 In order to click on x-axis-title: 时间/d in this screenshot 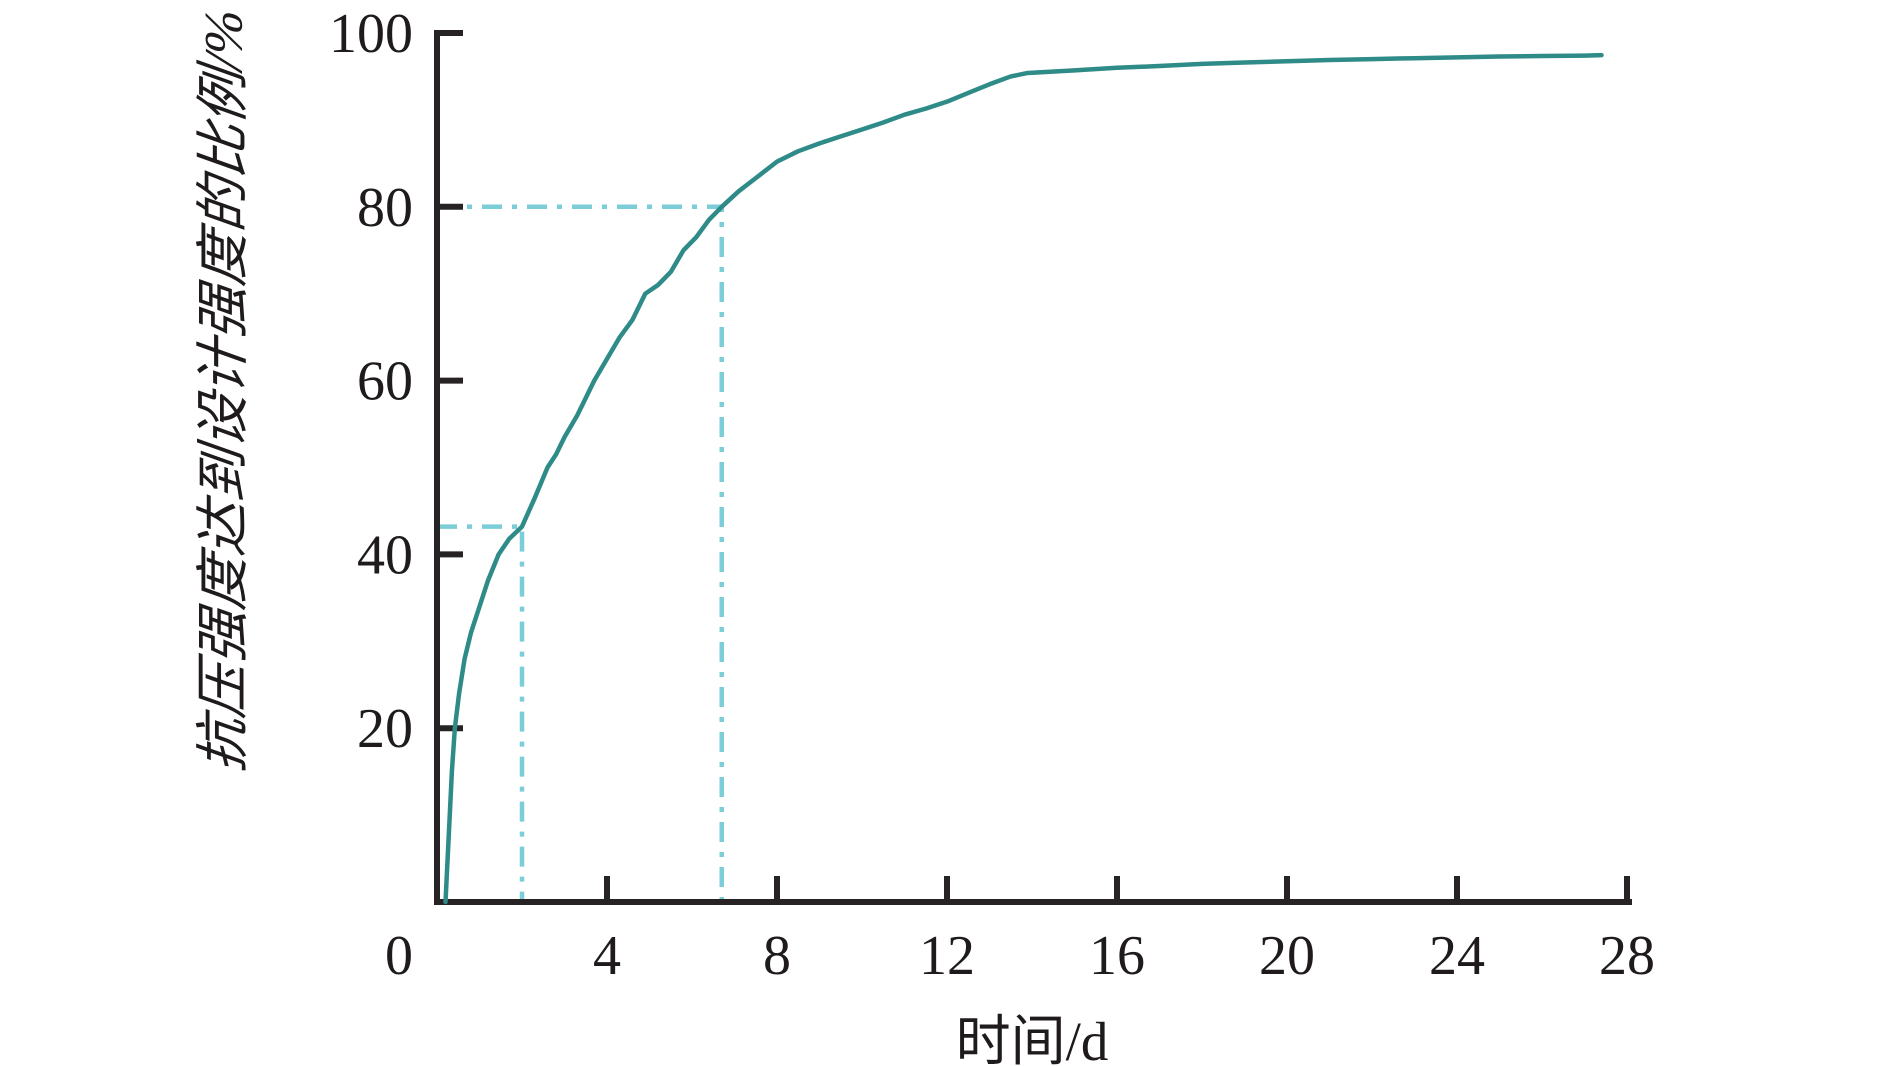, I will do `click(1032, 1038)`.